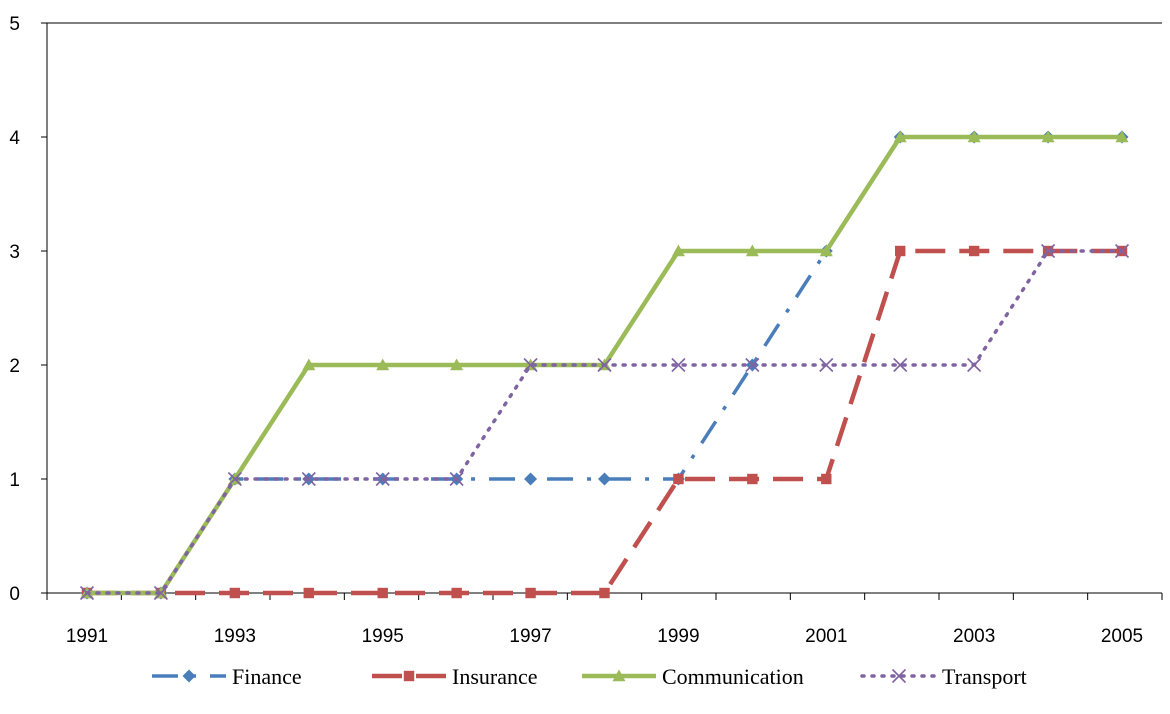  Describe the element at coordinates (974, 636) in the screenshot. I see `x-tick-label: 2003` at that location.